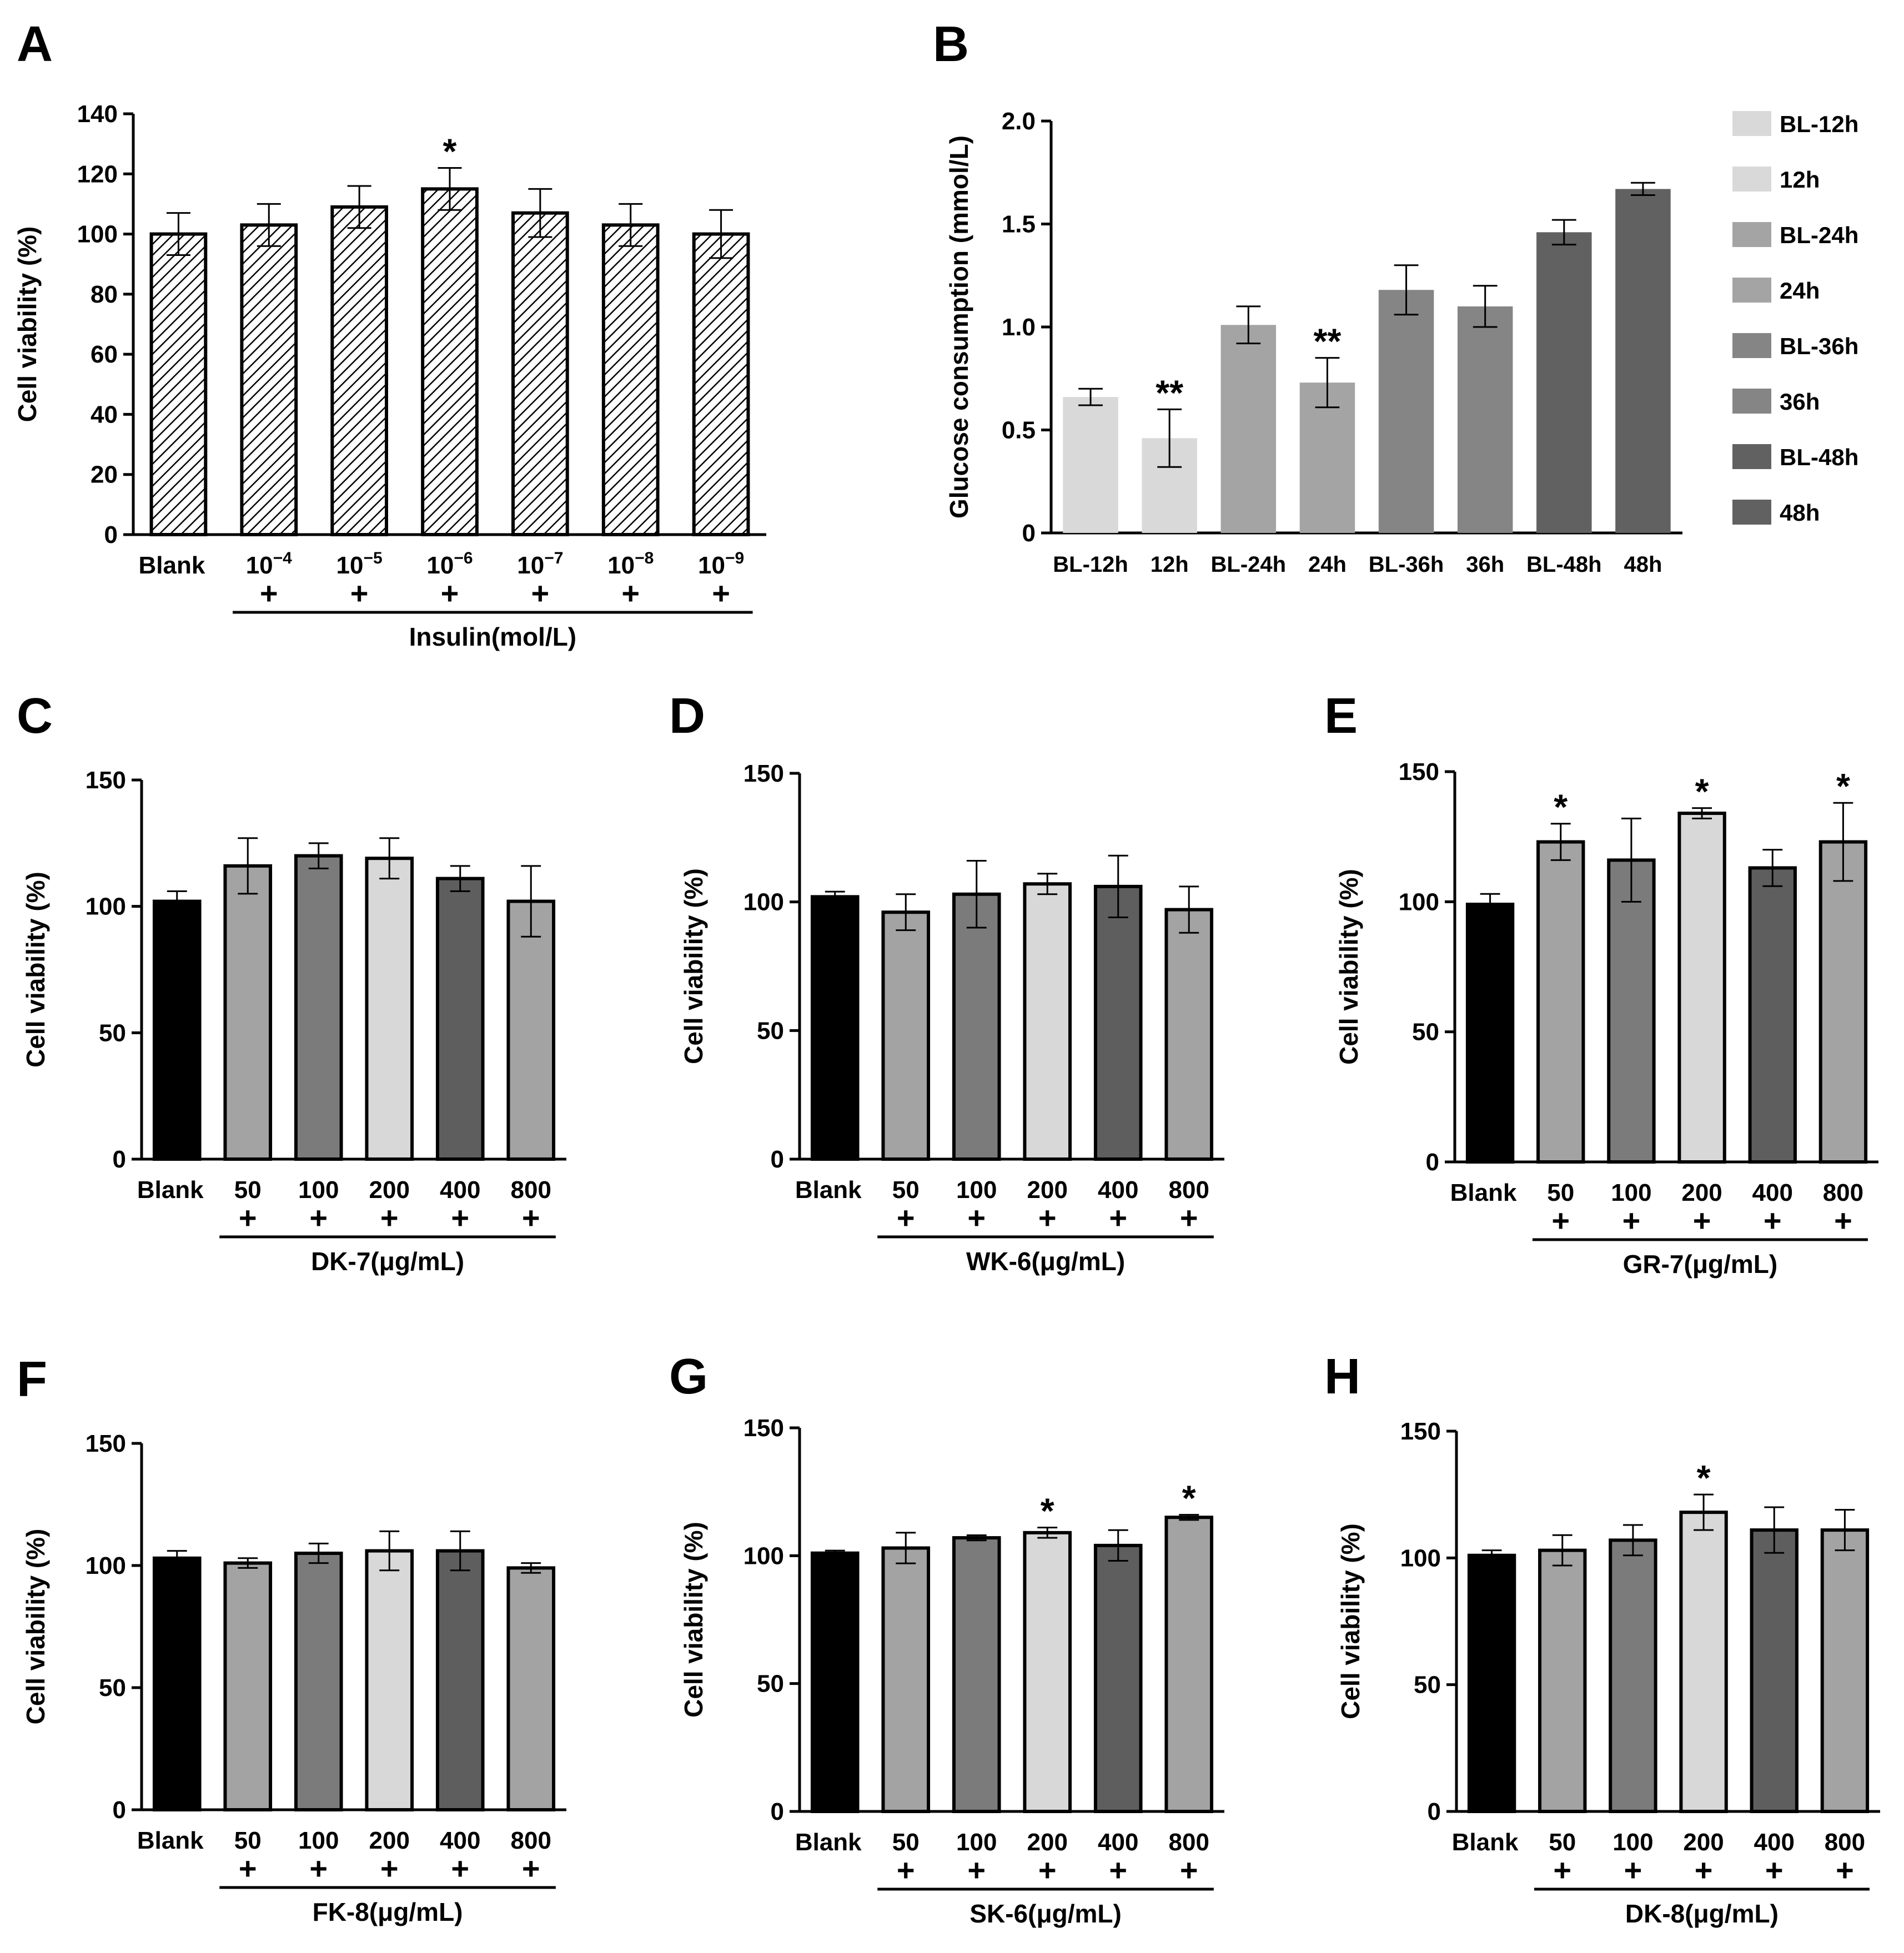 The image size is (1904, 1953). What do you see at coordinates (764, 773) in the screenshot?
I see `panel-d-ytick-label: 150` at bounding box center [764, 773].